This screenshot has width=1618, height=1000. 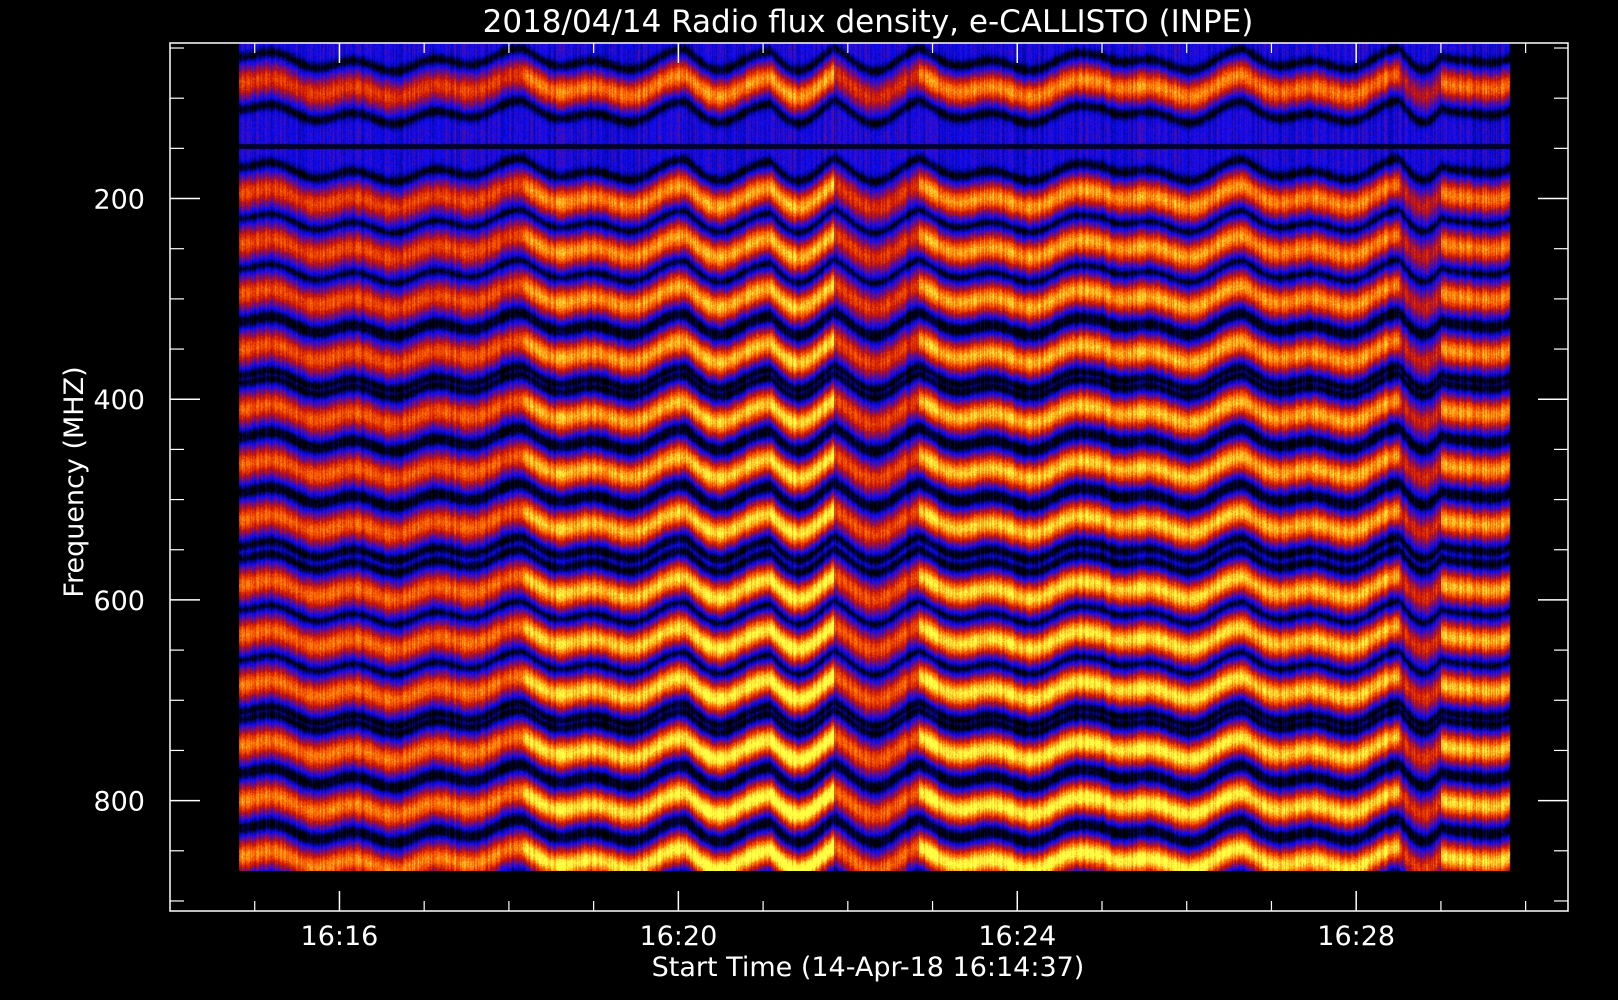 I want to click on y-tick-label: 600, so click(x=119, y=601).